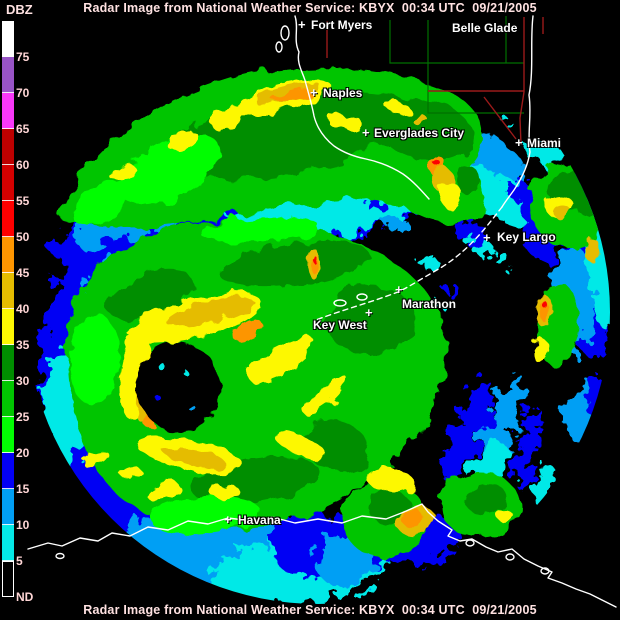 This screenshot has height=620, width=620. What do you see at coordinates (23, 273) in the screenshot?
I see `scale-label-45: 45` at bounding box center [23, 273].